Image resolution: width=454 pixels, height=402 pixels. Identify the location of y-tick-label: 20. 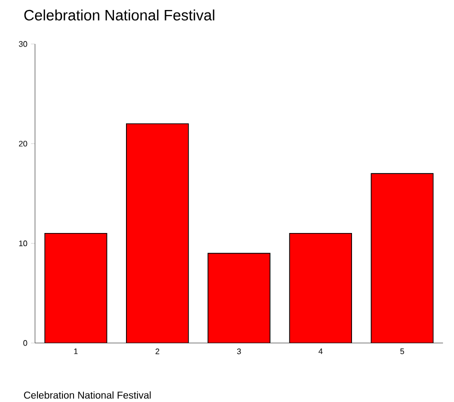
(23, 143).